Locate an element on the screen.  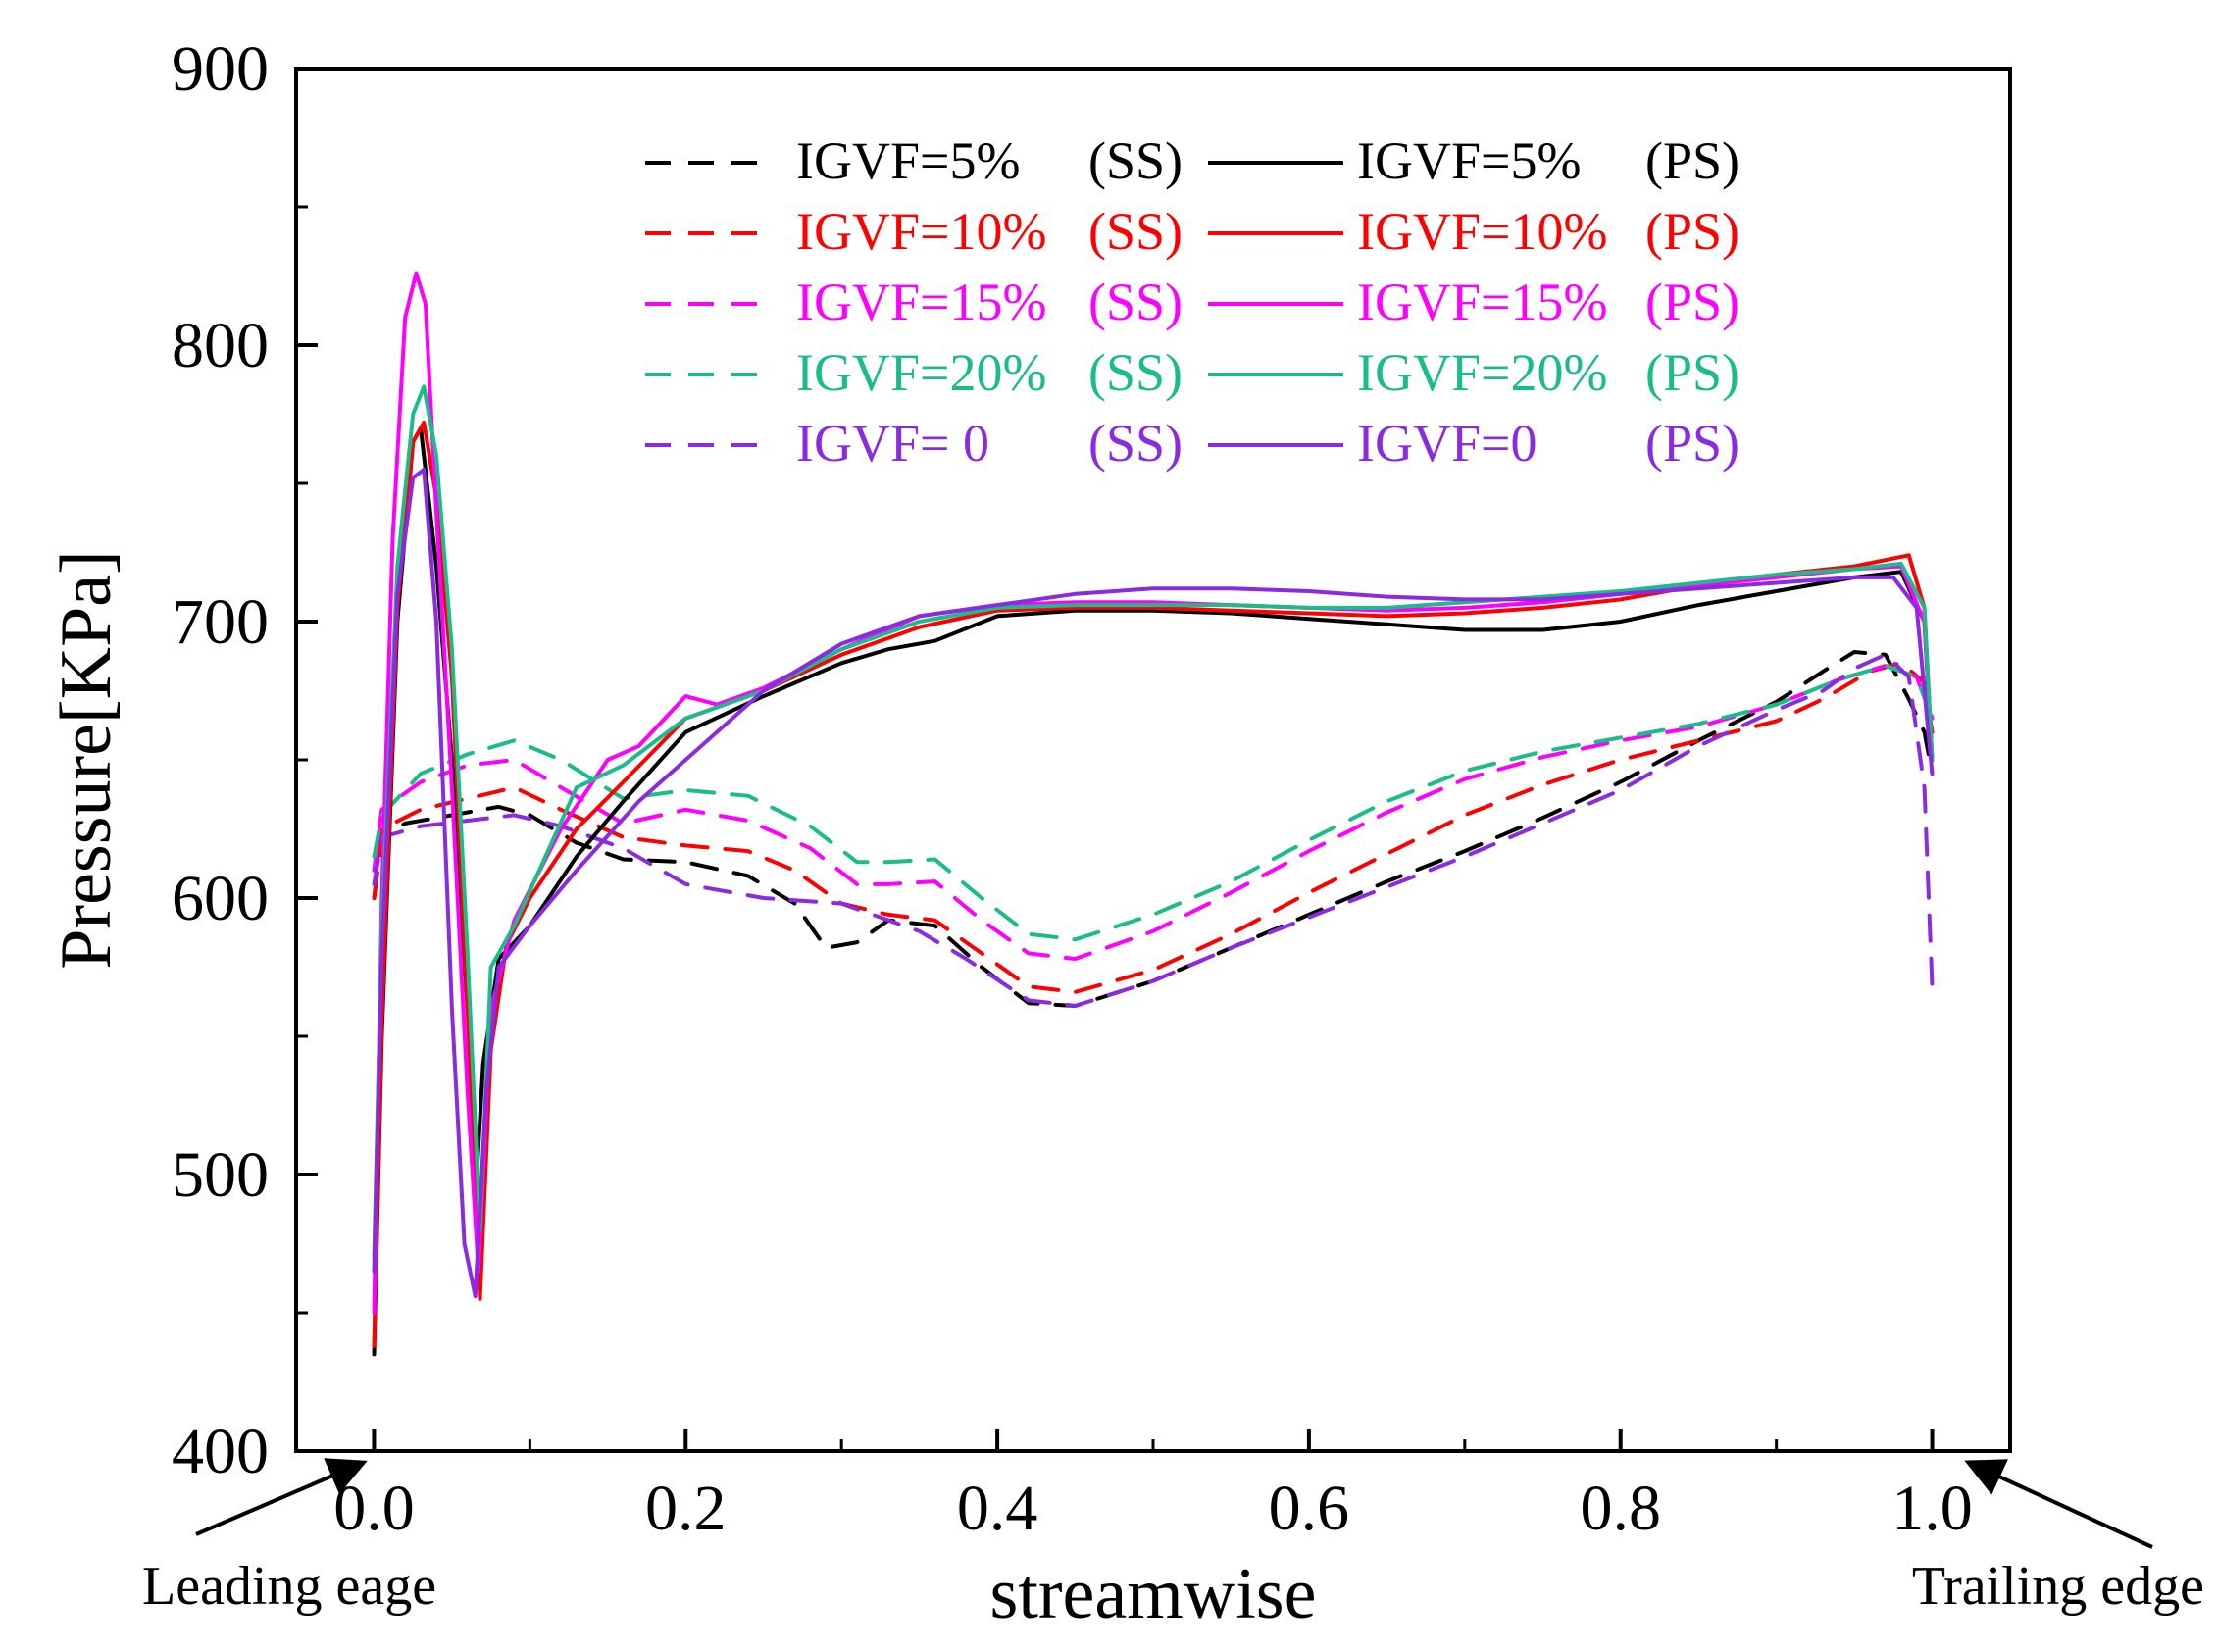
y-axis-title: Pressure[KPa] is located at coordinates (86, 760).